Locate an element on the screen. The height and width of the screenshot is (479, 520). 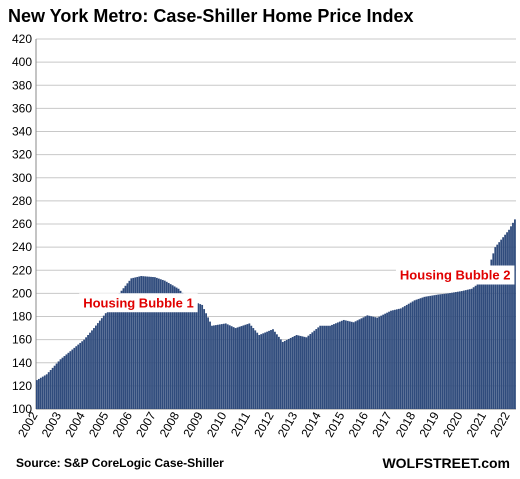
annotations: Housing Bubble 1 Housing Bubble 2 is located at coordinates (297, 289).